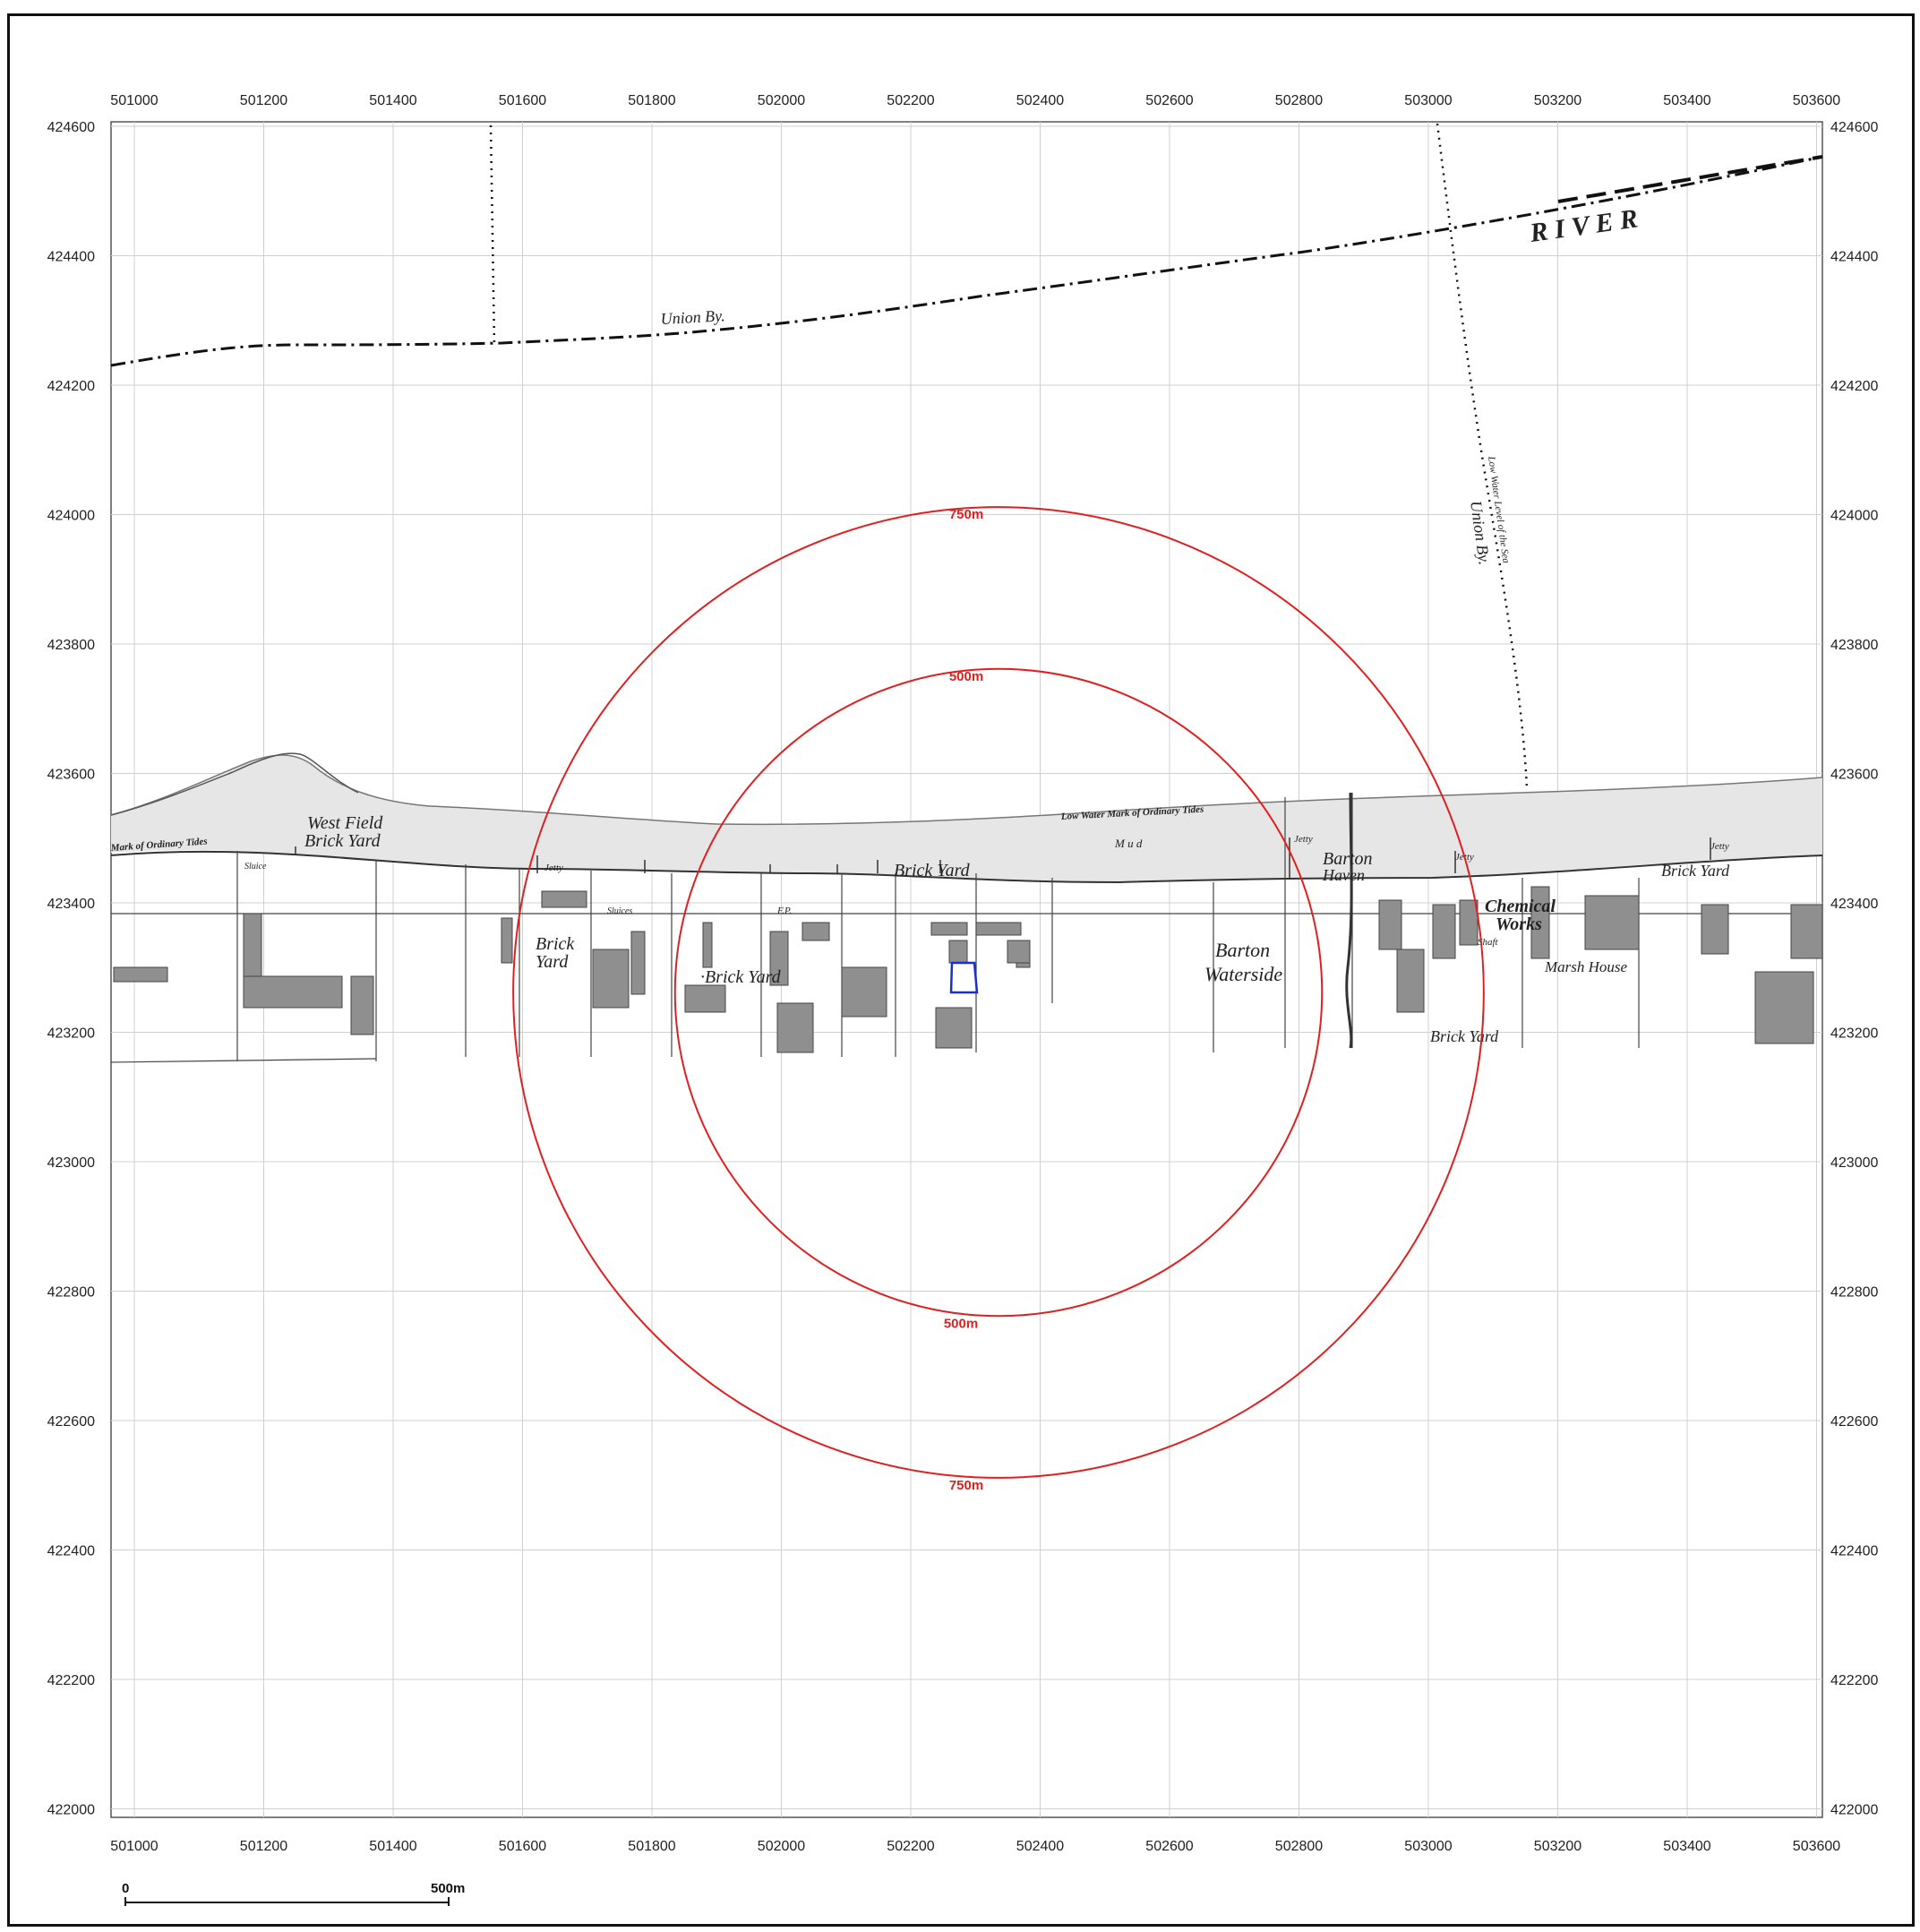 This screenshot has width=1920, height=1932. What do you see at coordinates (255, 867) in the screenshot?
I see `label-sluice: Sluice` at bounding box center [255, 867].